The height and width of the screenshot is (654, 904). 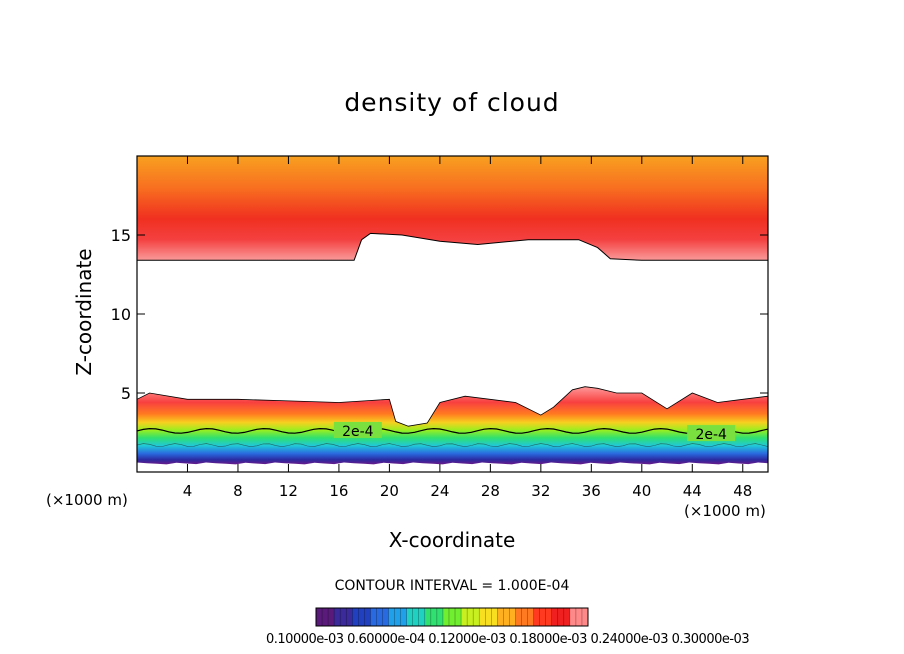 I want to click on y-tick-label: 15, so click(x=121, y=235).